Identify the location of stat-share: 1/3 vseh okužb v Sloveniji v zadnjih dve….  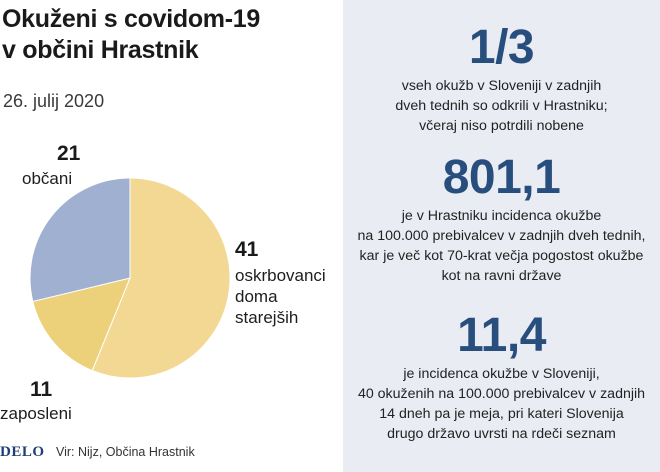
(501, 79).